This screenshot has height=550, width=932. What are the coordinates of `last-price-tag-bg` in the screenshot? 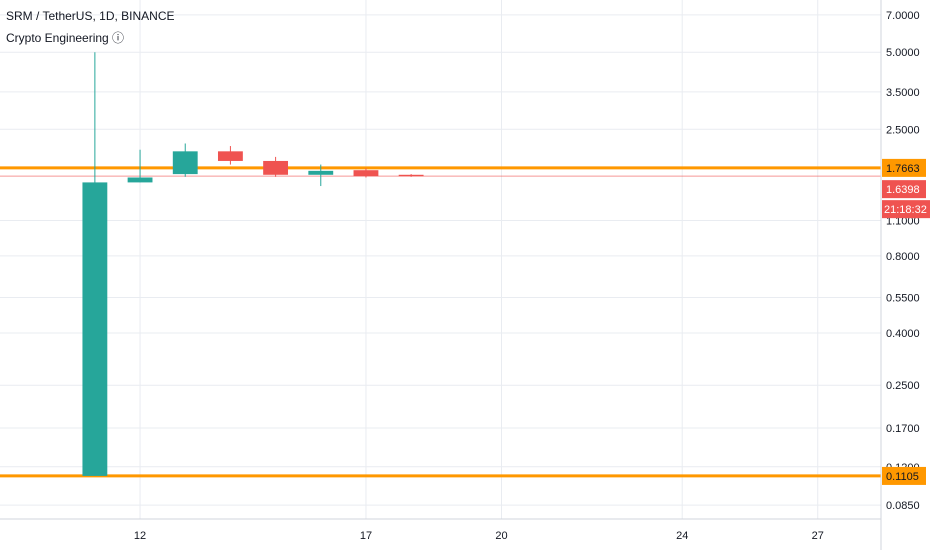 It's located at (904, 189).